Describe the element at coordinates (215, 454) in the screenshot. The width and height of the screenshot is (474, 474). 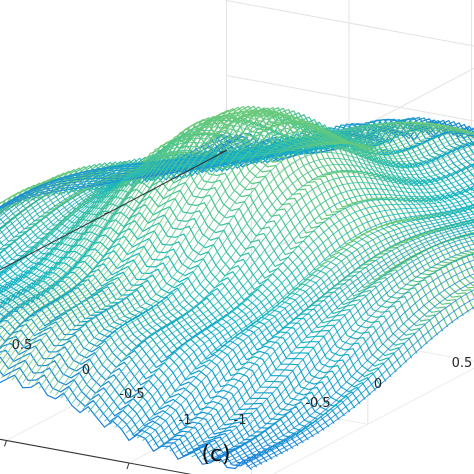
I see `panel-label: (c)` at that location.